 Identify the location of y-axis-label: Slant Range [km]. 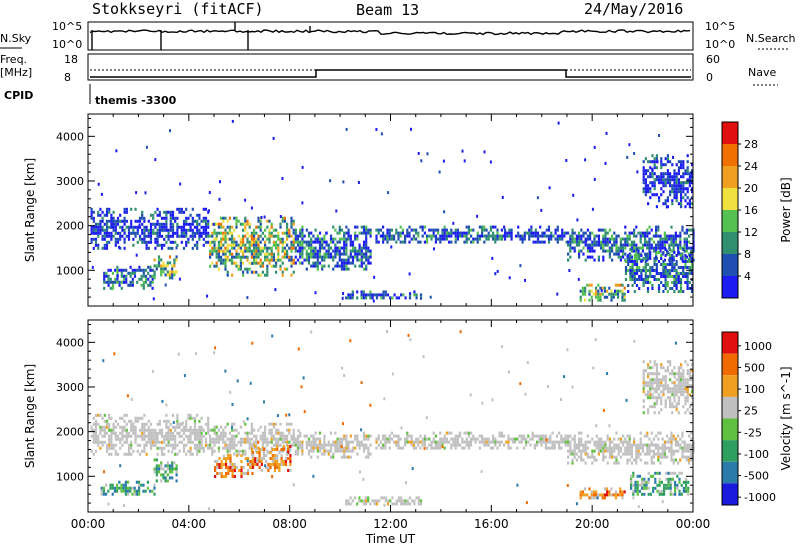
(30, 416).